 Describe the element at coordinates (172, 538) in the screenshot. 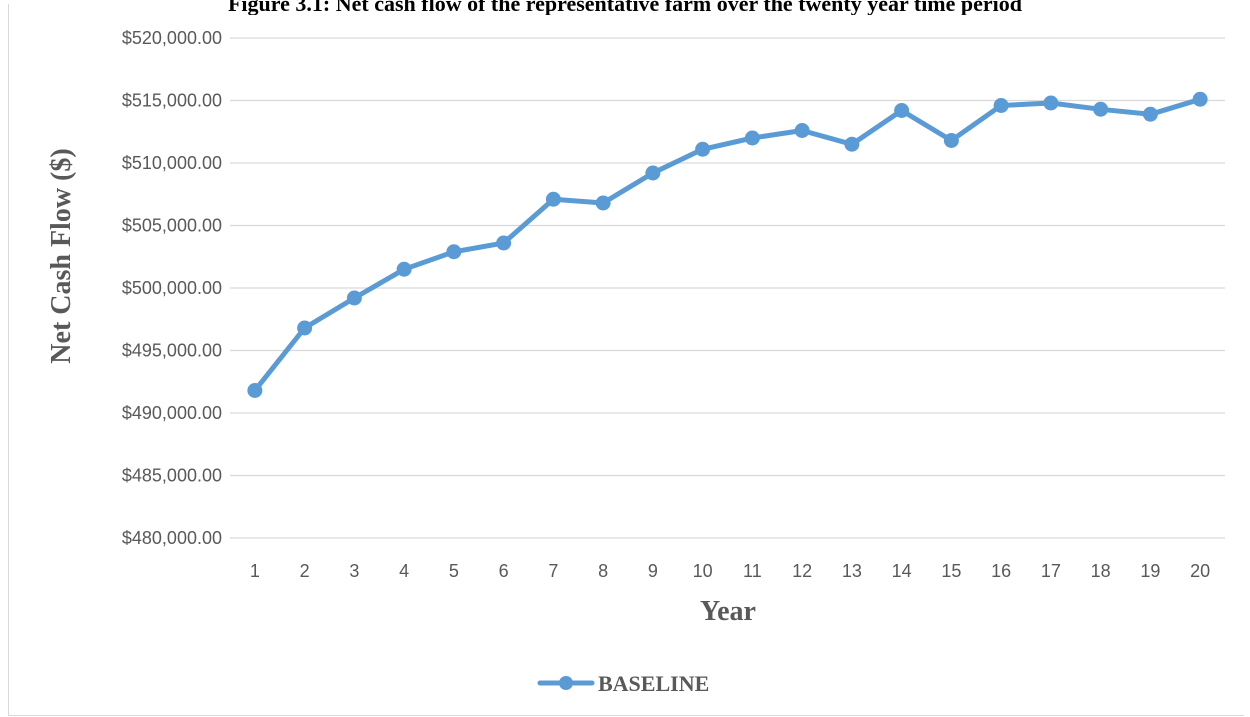

I see `y-tick-label: $480,000.00` at that location.